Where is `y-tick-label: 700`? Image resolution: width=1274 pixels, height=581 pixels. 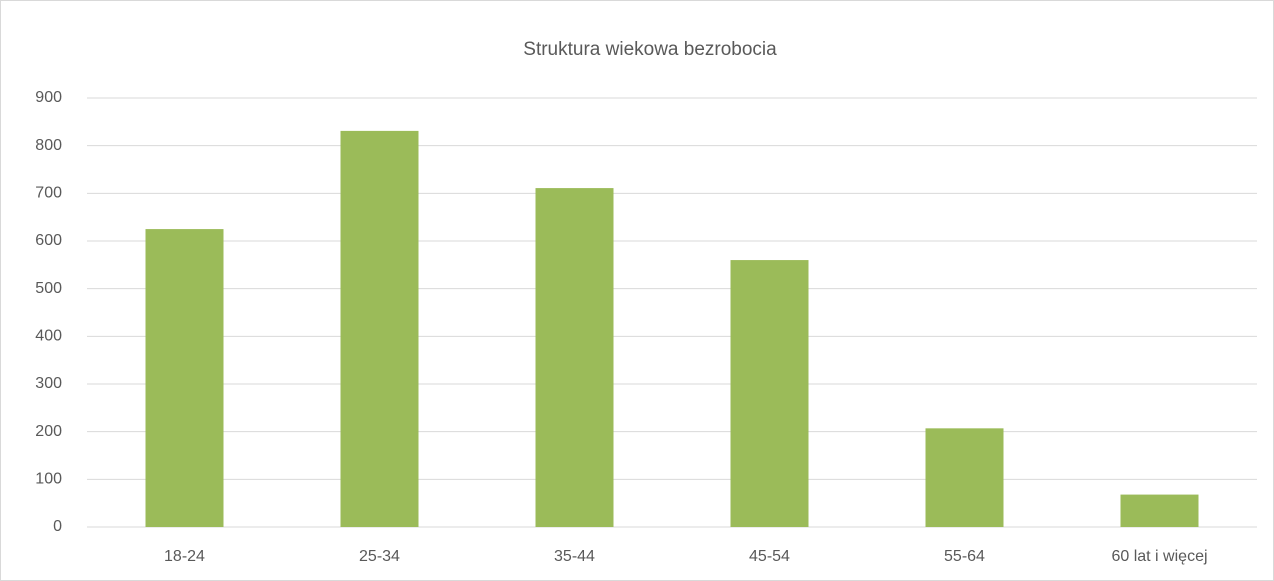
y-tick-label: 700 is located at coordinates (48, 193).